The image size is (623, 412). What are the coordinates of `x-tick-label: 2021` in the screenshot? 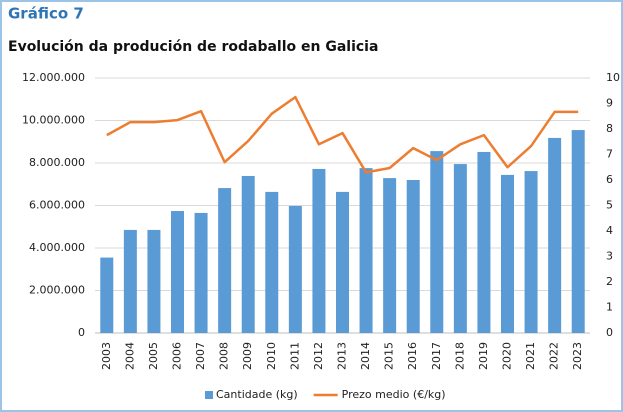 It's located at (530, 356).